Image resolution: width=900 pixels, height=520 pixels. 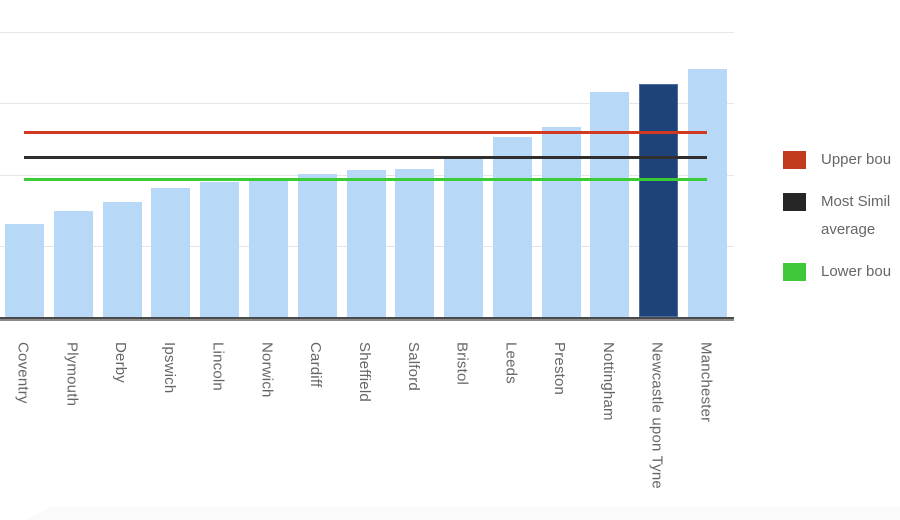 I want to click on upper-bound-line, so click(x=365, y=132).